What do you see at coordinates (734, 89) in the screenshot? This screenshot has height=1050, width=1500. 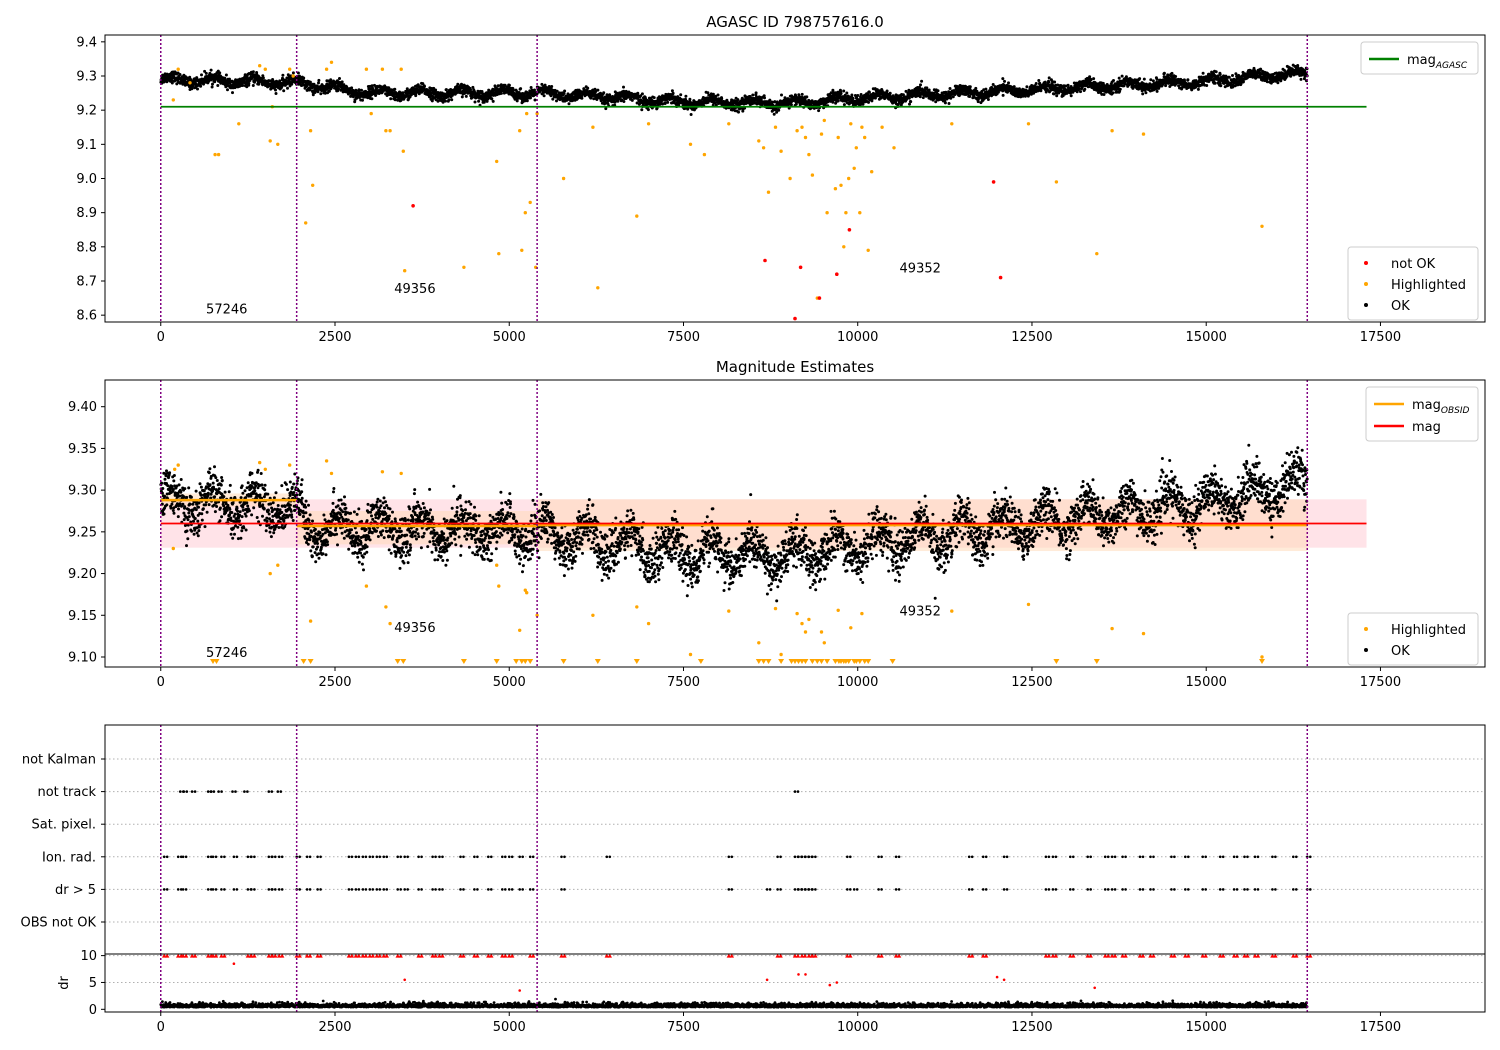 I see `p1-ok-points` at bounding box center [734, 89].